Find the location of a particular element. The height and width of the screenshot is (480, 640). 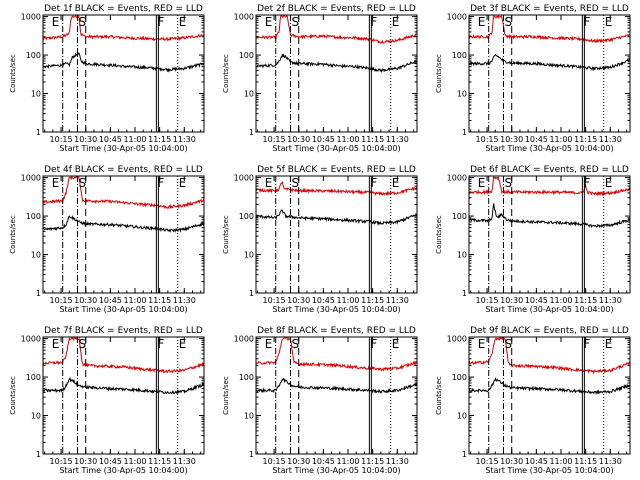

panel-title: Det 9f BLACK = Events, RED = LLD is located at coordinates (549, 331).